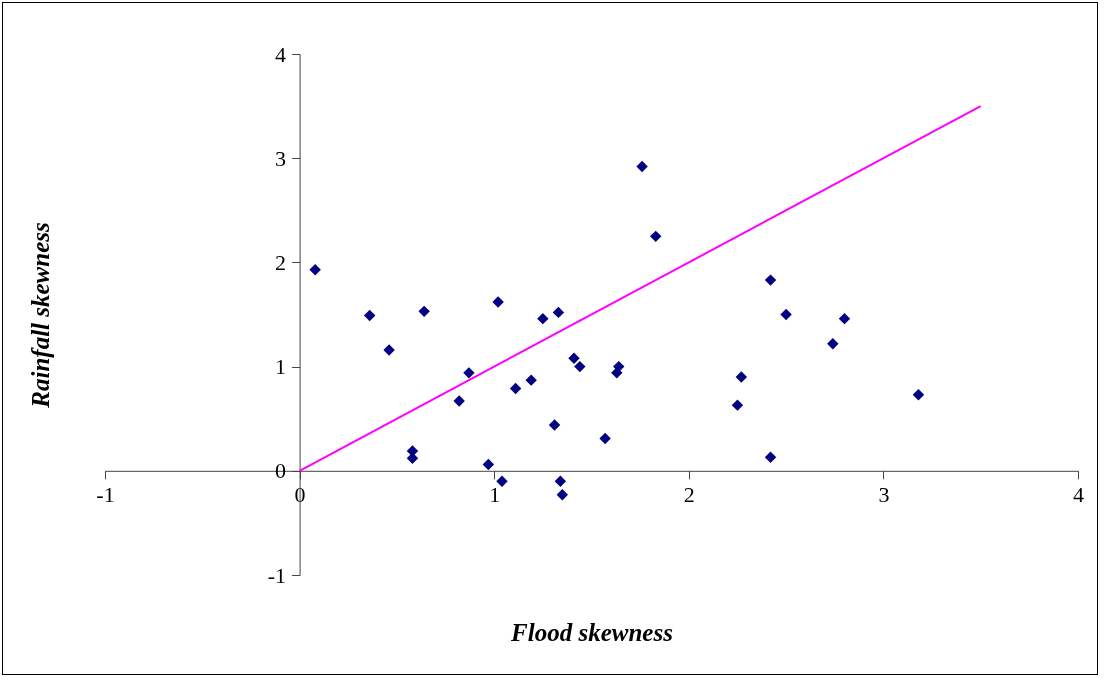 The width and height of the screenshot is (1104, 679). I want to click on y-tick-label: 4, so click(281, 54).